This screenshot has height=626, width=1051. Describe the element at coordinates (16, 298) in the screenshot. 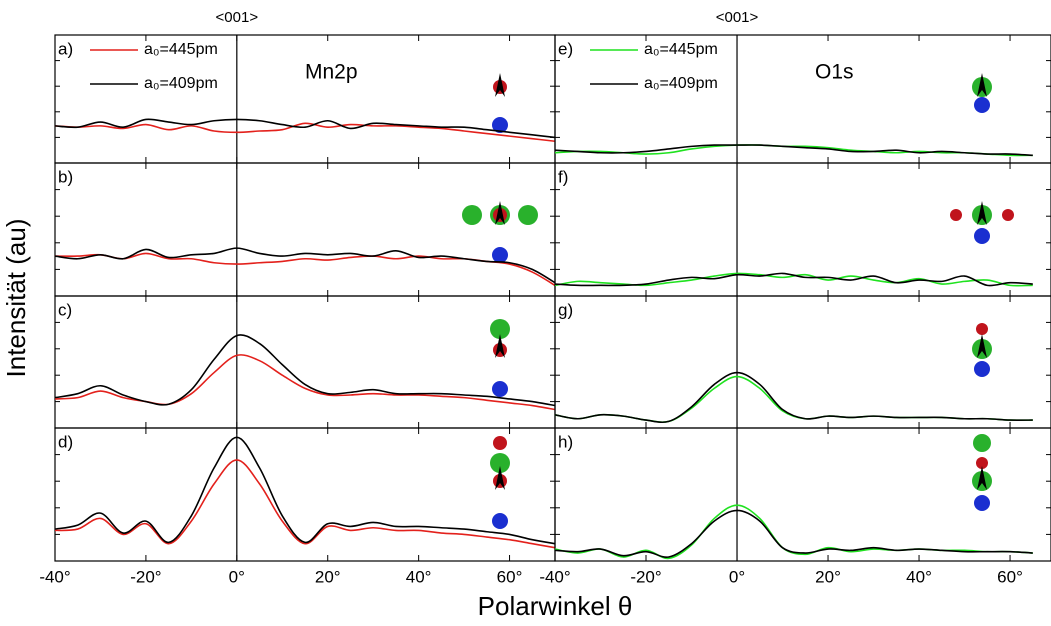

I see `y-axis-label: Intensität (au)` at that location.